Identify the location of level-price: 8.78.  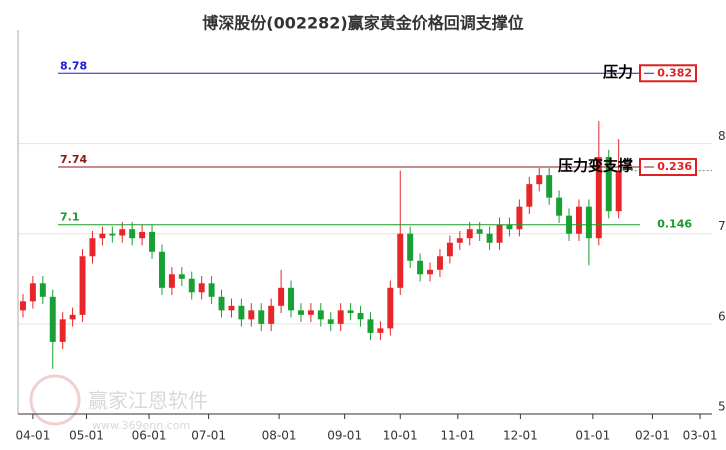
(73, 65).